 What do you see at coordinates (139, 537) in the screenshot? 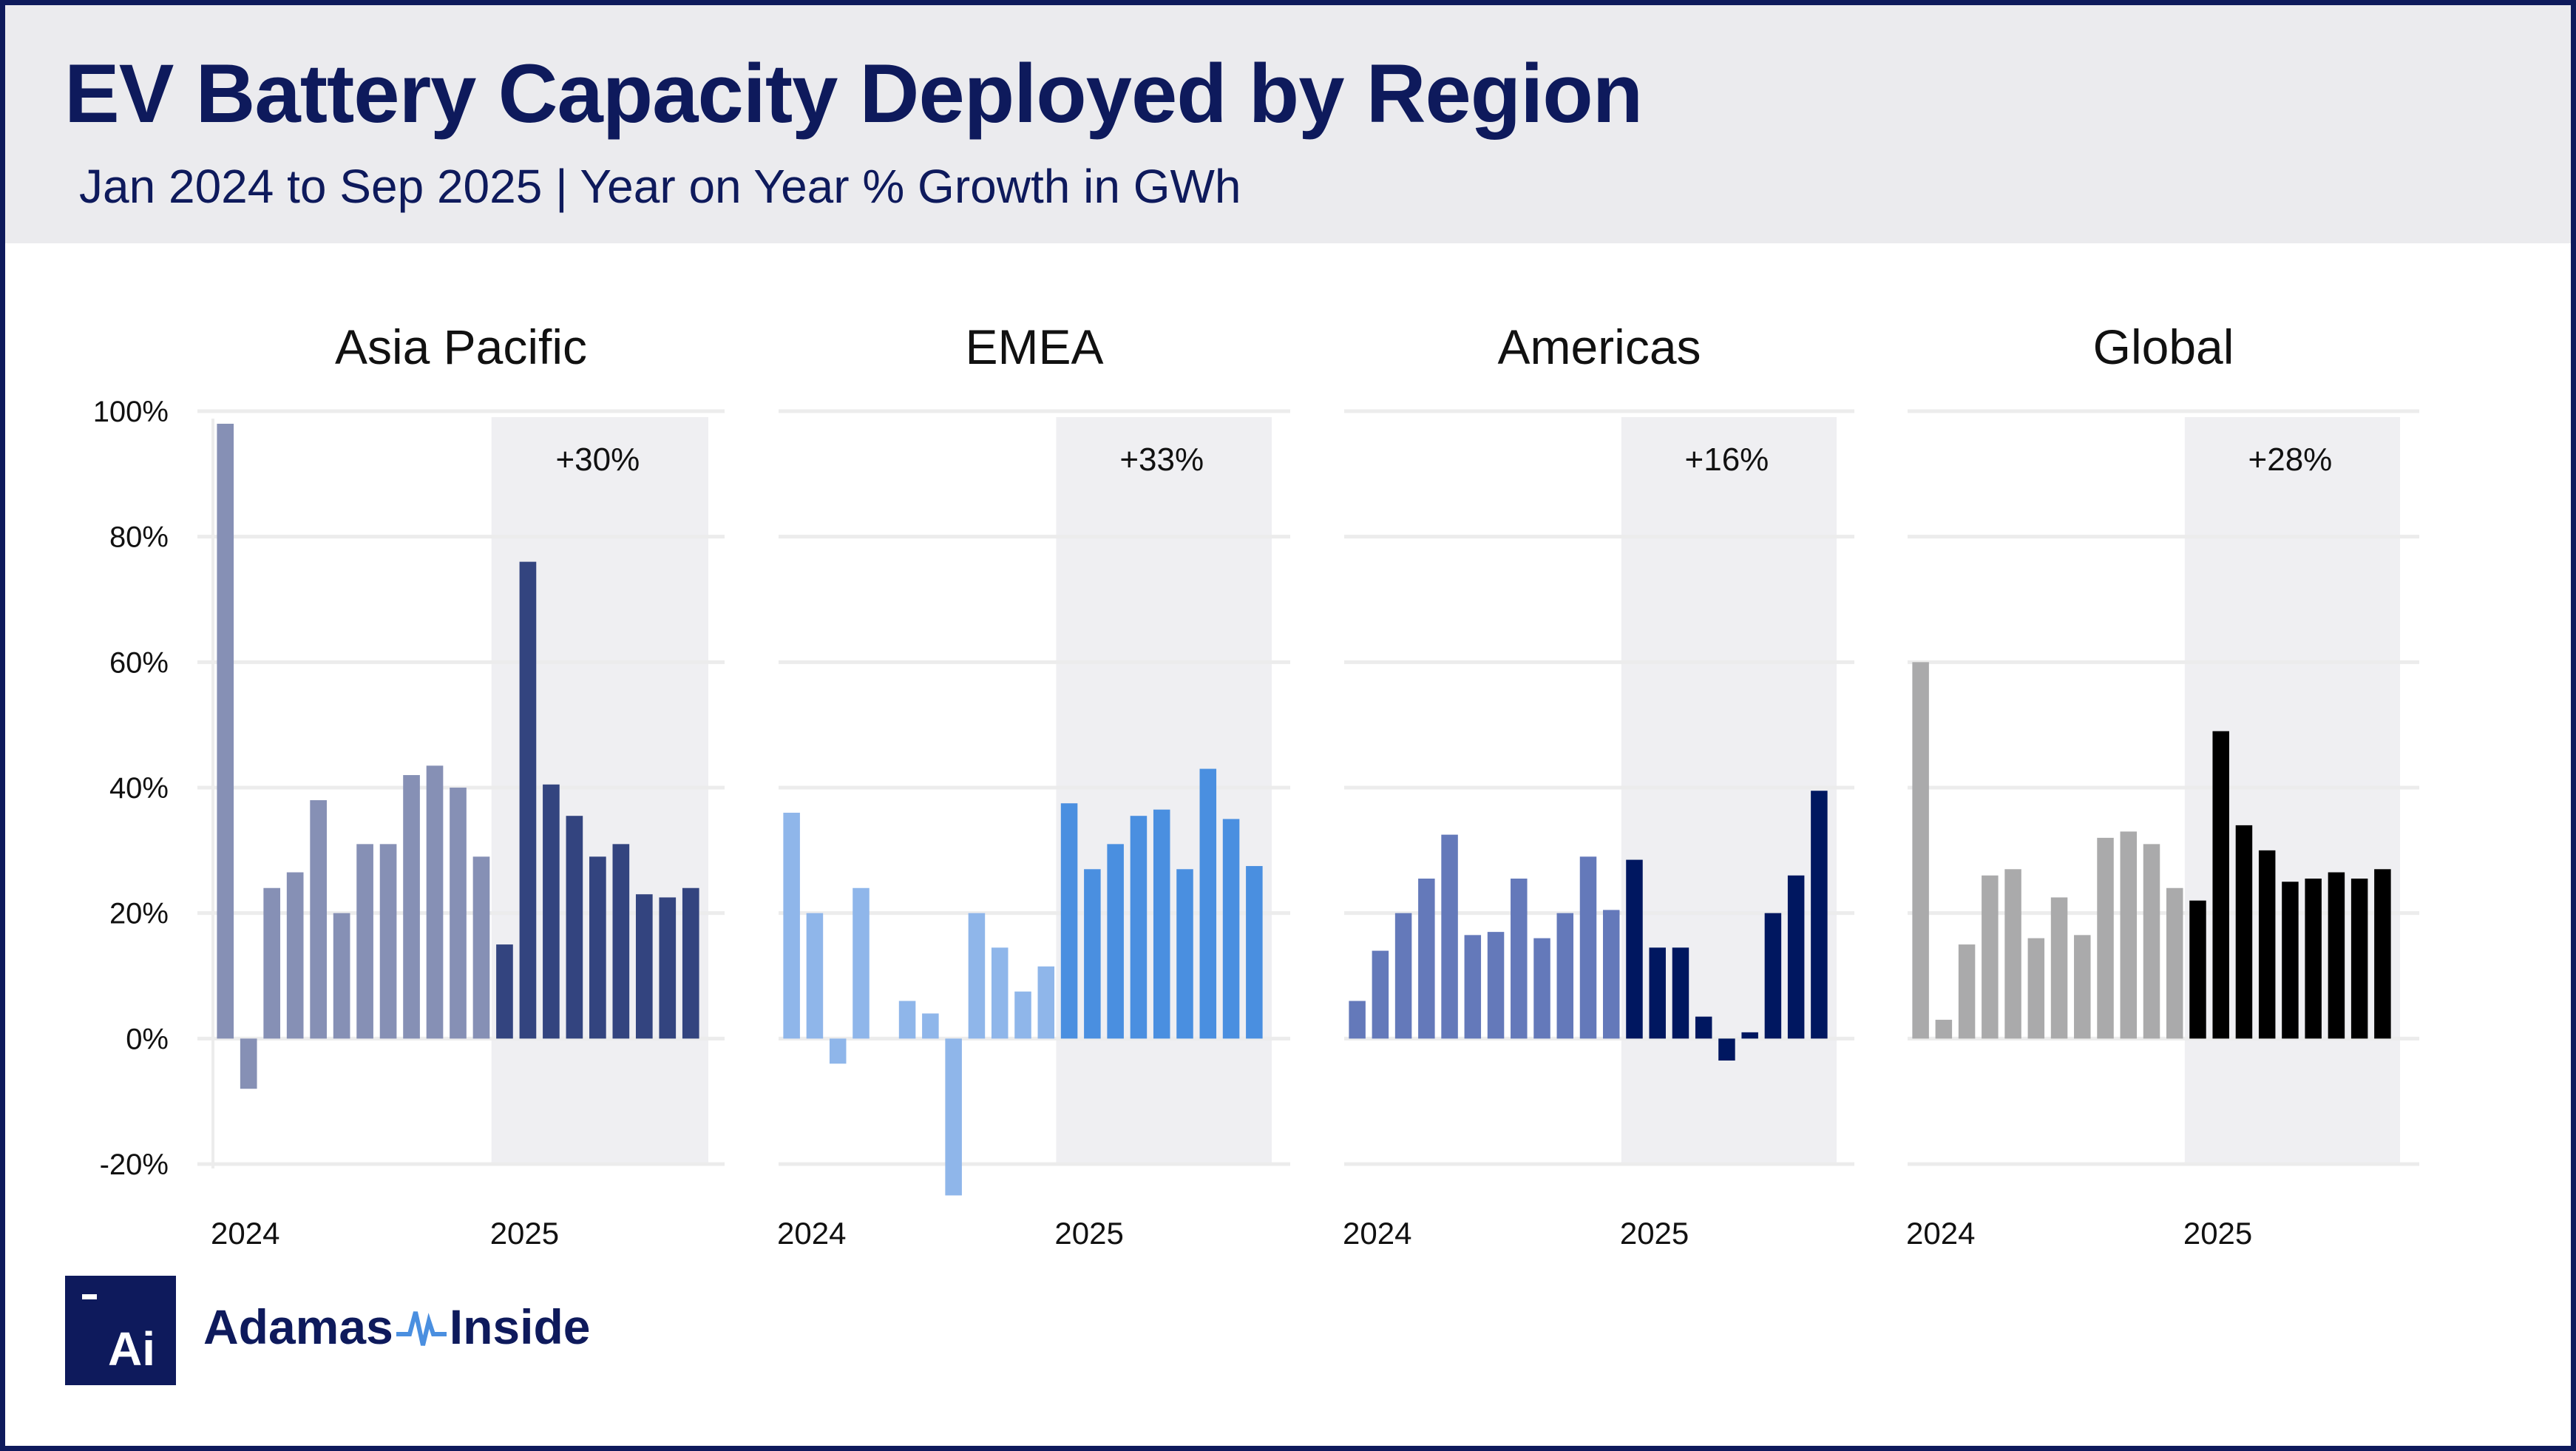
I see `y-tick-label: 80%` at bounding box center [139, 537].